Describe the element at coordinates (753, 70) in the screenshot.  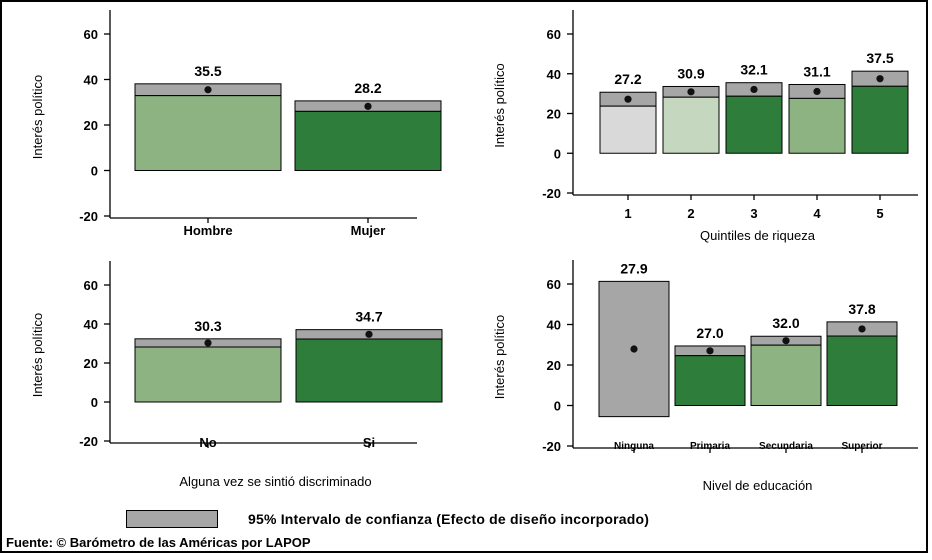
I see `data-label: 32.1` at that location.